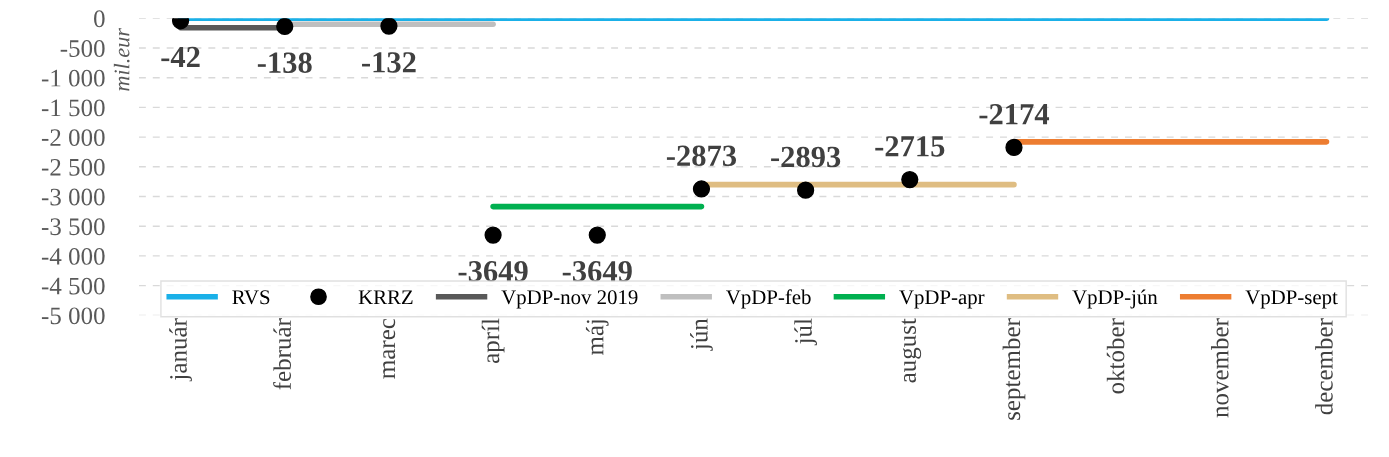 This screenshot has width=1389, height=457. I want to click on x-tick-label: september, so click(1014, 369).